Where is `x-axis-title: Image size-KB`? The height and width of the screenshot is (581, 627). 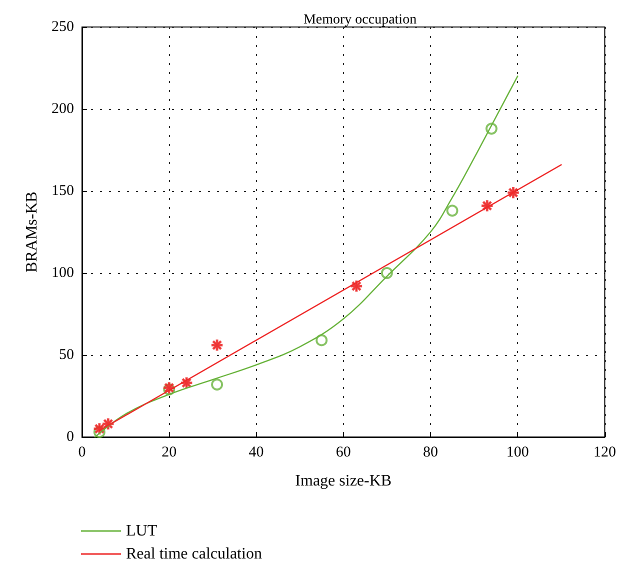 x-axis-title: Image size-KB is located at coordinates (343, 481).